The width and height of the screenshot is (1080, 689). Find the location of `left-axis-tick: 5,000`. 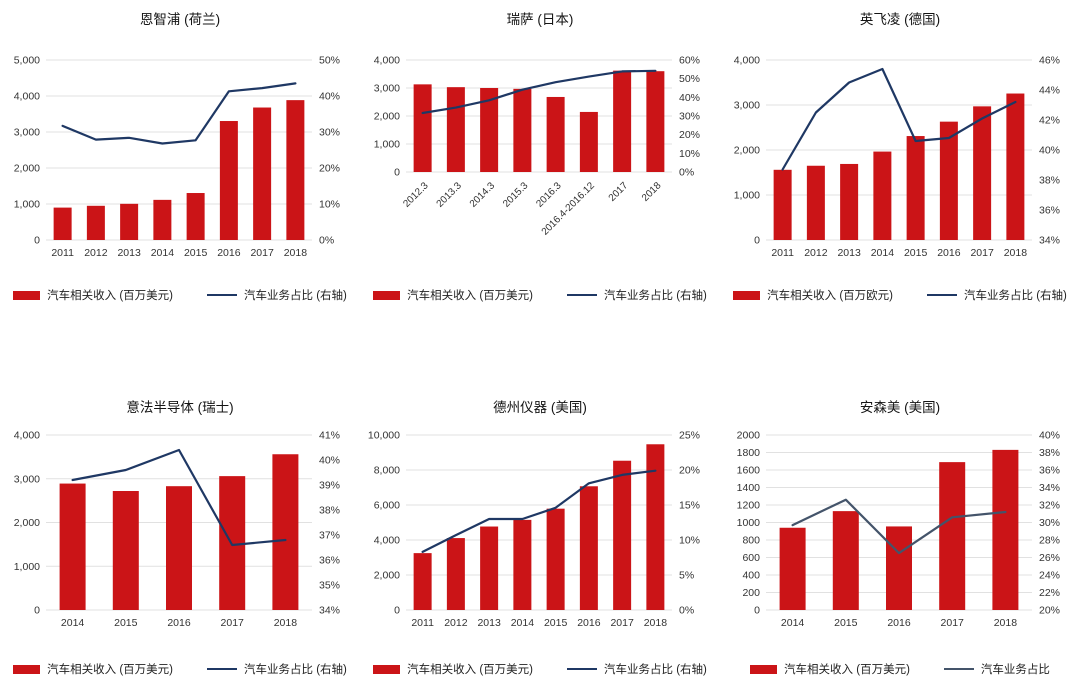

left-axis-tick: 5,000 is located at coordinates (27, 61).